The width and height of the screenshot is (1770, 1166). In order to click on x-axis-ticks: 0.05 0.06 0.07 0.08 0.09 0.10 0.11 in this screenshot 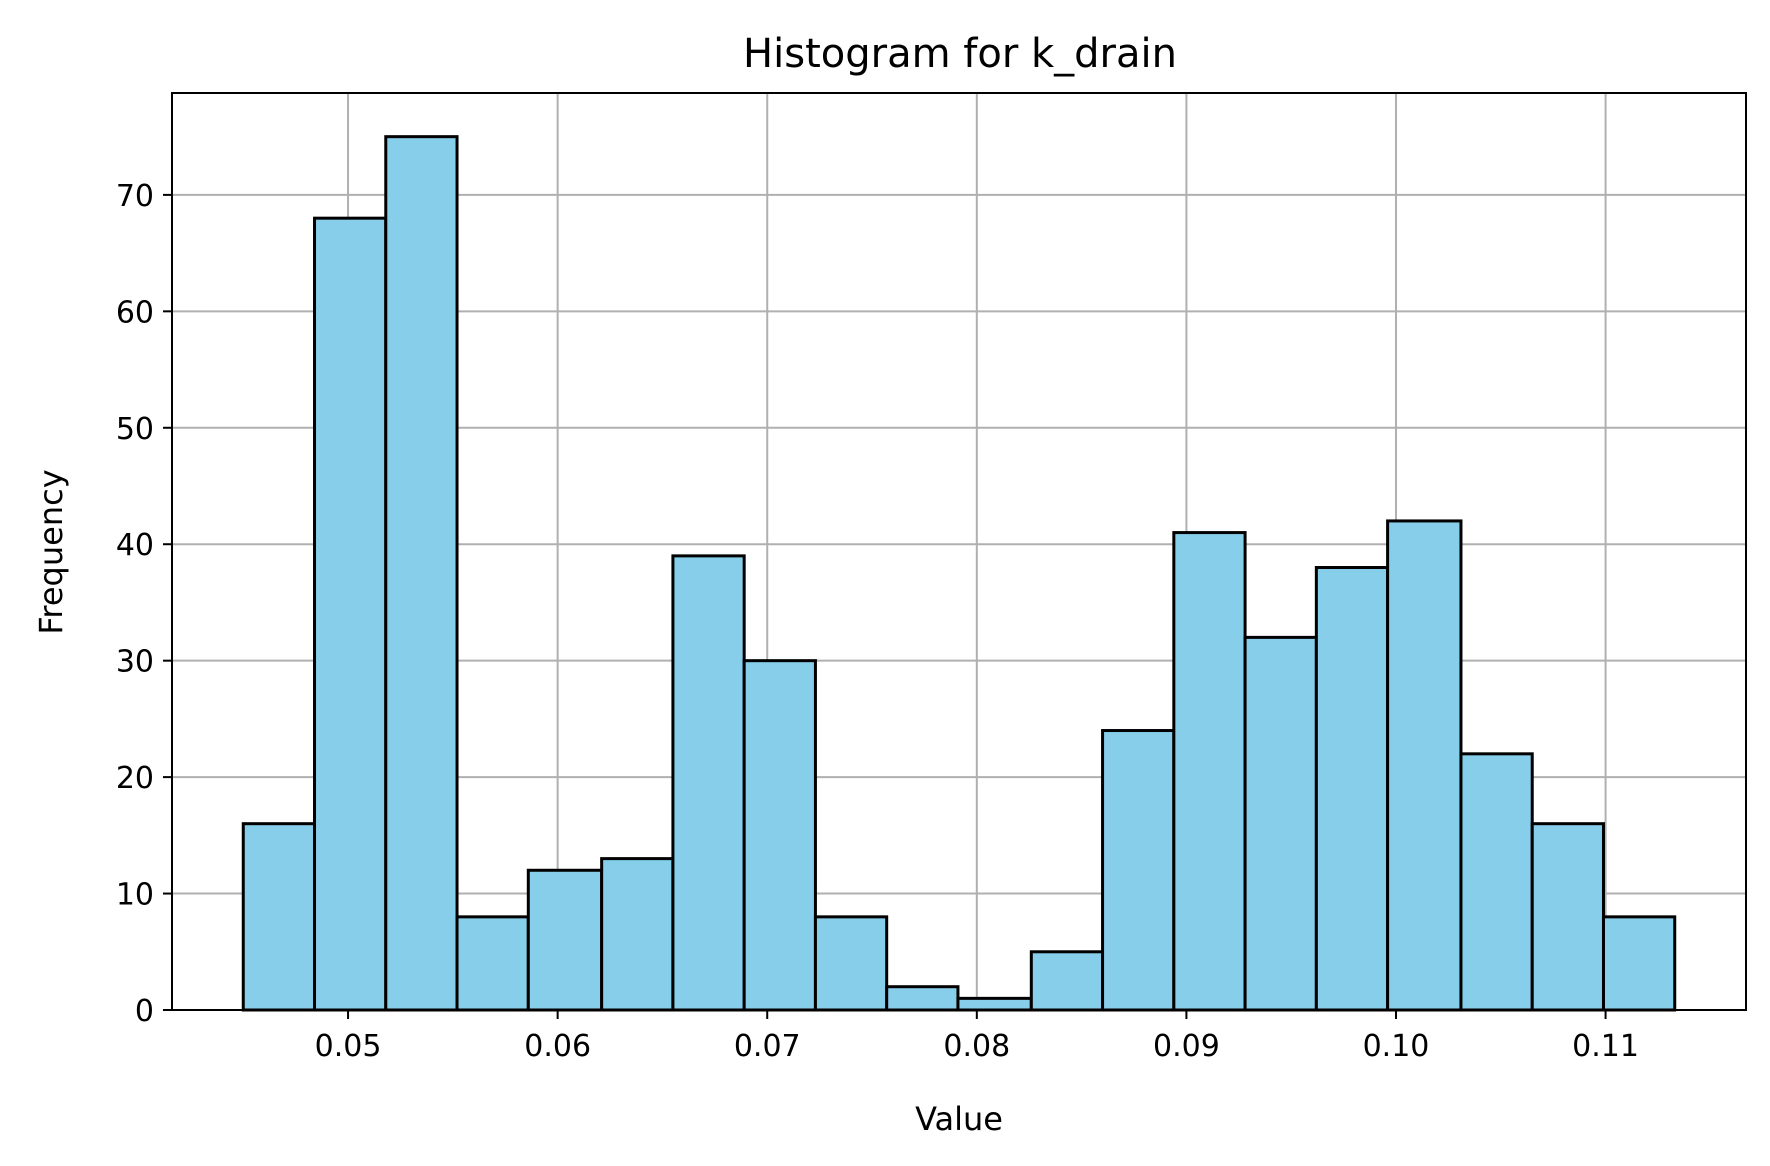, I will do `click(977, 1037)`.